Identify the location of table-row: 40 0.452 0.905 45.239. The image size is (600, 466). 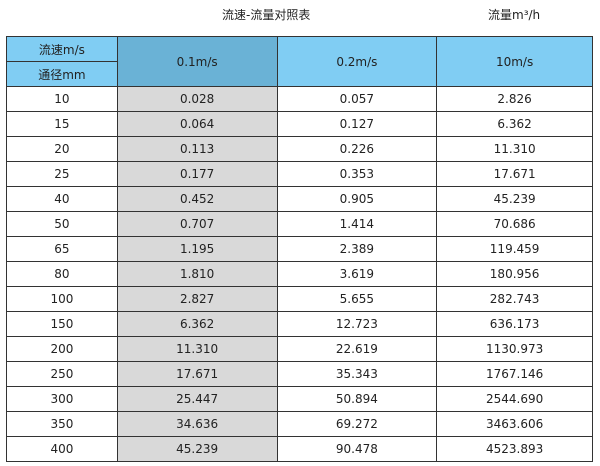
(299, 199).